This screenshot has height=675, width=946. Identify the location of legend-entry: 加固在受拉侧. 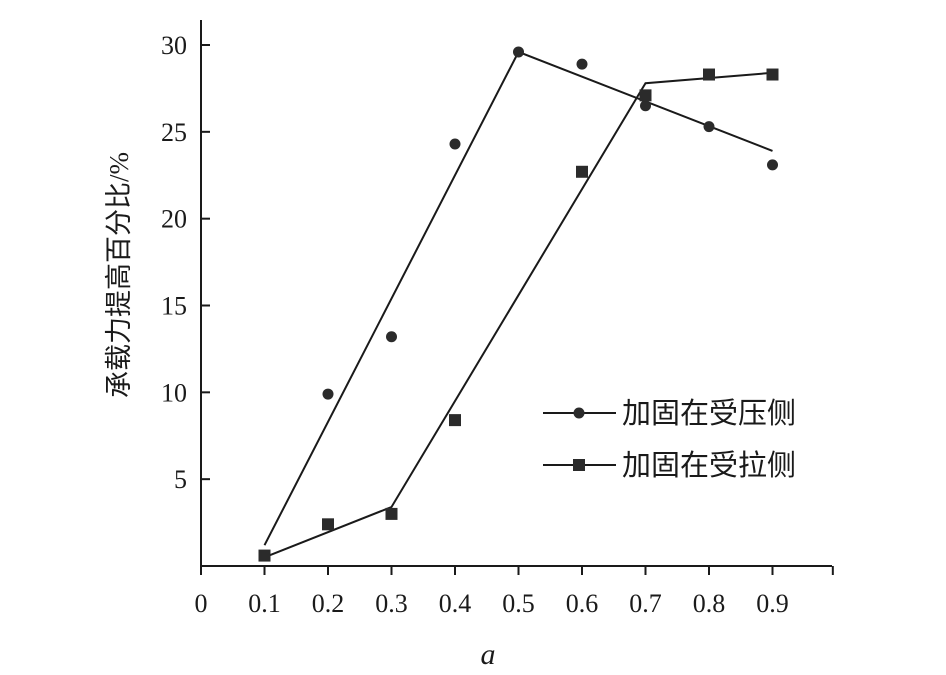
(669, 465).